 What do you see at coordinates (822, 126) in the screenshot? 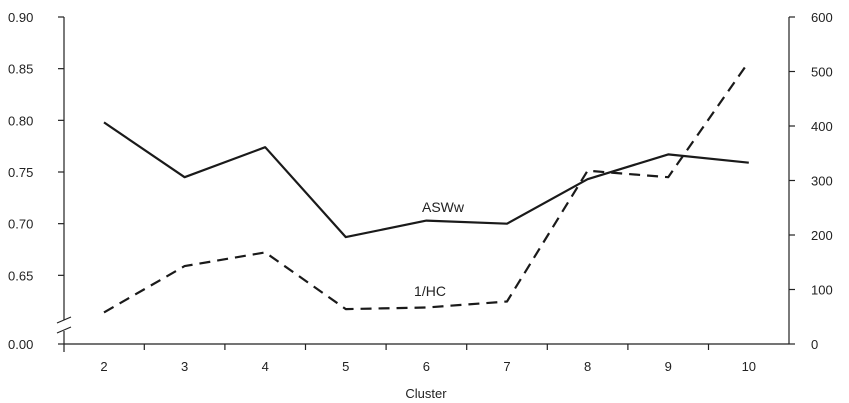
I see `right-tick-label: 400` at bounding box center [822, 126].